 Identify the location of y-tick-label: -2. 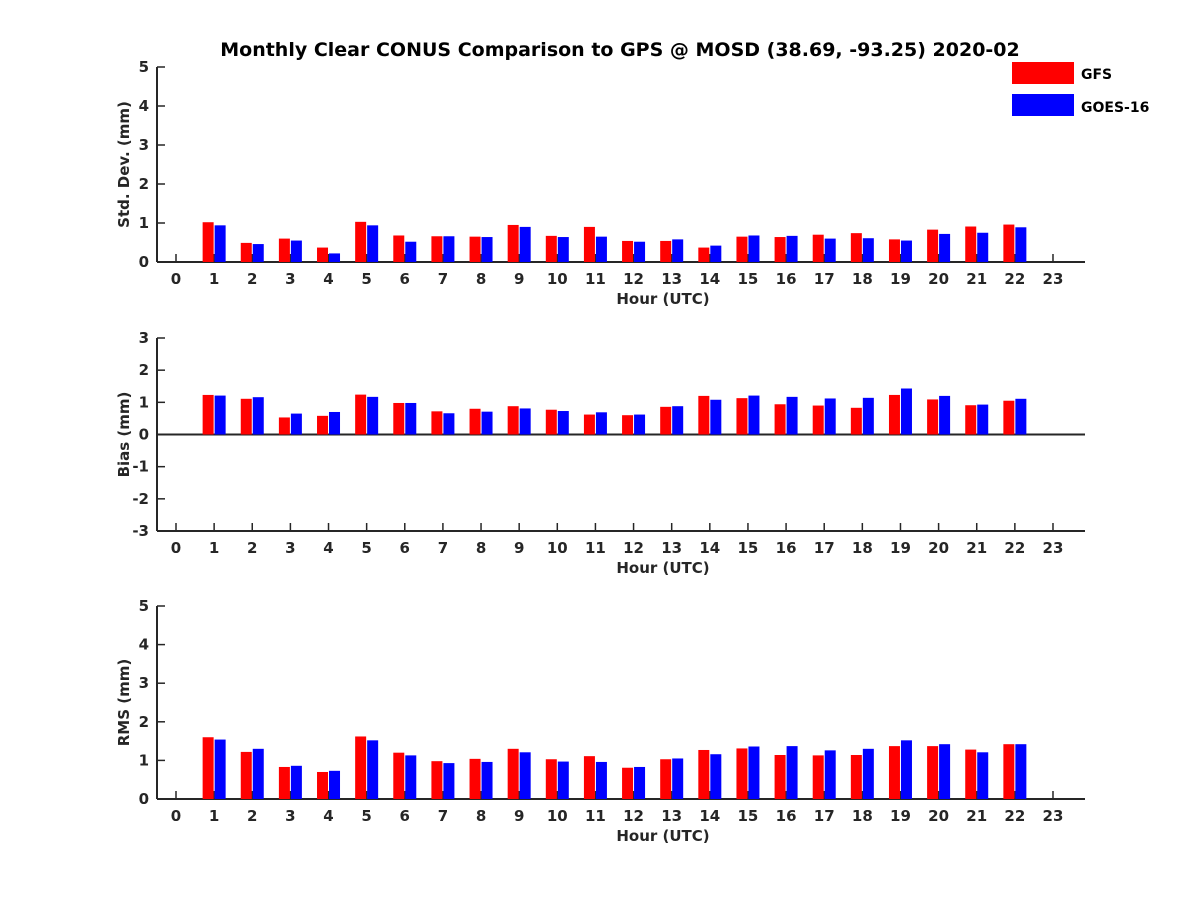
(140, 499).